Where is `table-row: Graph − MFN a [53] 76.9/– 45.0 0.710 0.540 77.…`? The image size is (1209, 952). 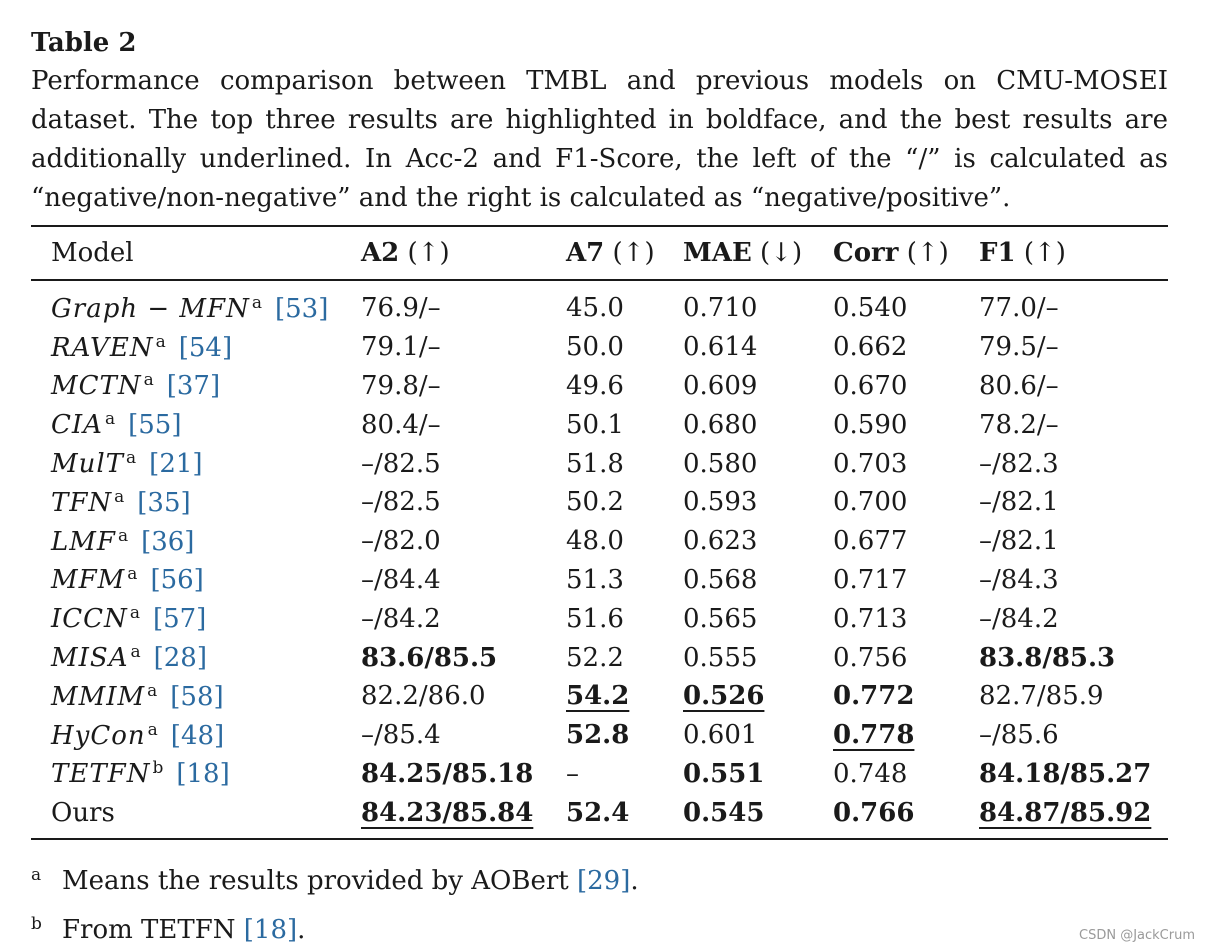 table-row: Graph − MFN a [53] 76.9/– 45.0 0.710 0.540 77.… is located at coordinates (599, 304).